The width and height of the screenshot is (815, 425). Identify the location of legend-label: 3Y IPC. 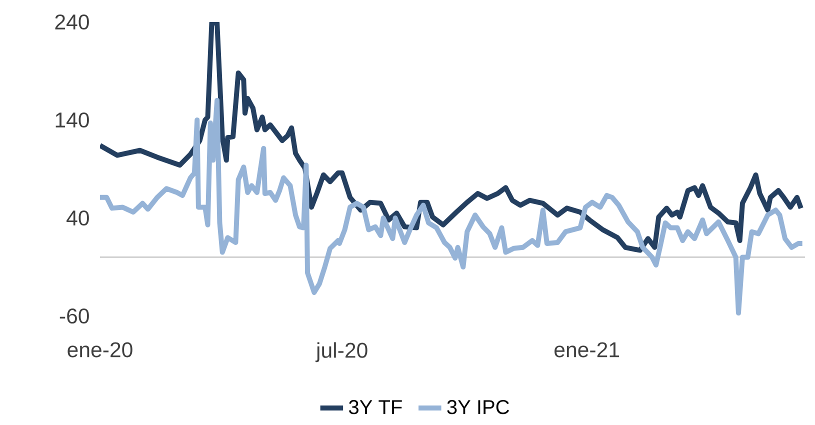
(478, 407).